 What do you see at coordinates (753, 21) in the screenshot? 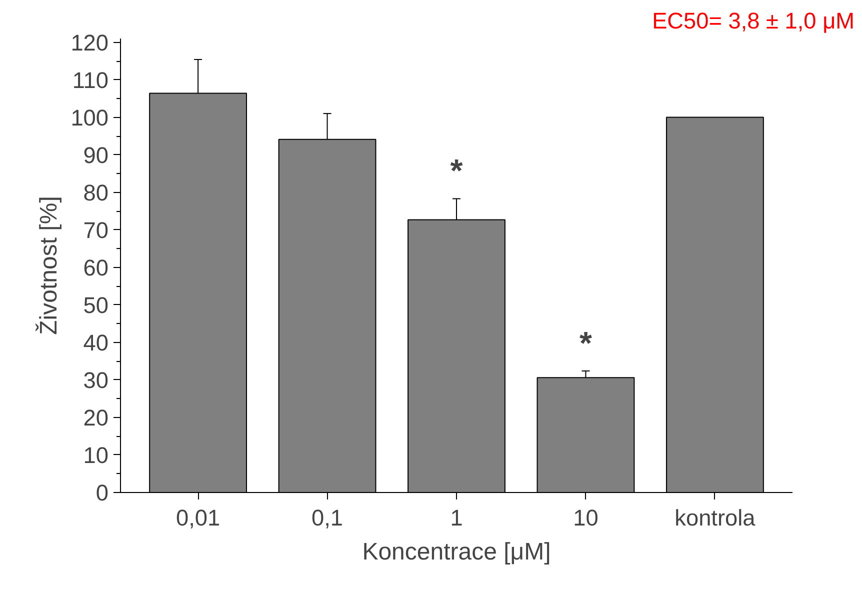
I see `text: EC50= 3,8 ± 1,0 μM` at bounding box center [753, 21].